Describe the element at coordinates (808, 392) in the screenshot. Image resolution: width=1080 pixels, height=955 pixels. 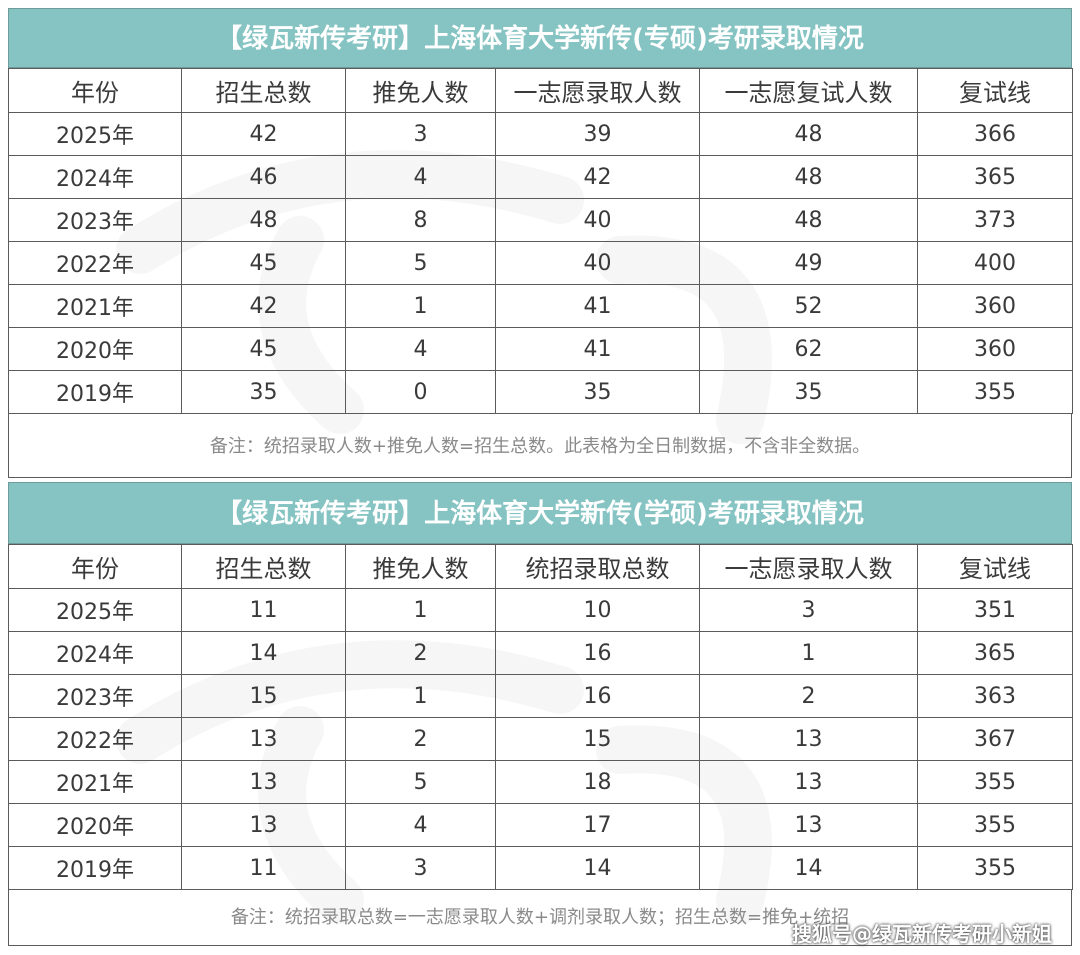
I see `table-cell: 35` at that location.